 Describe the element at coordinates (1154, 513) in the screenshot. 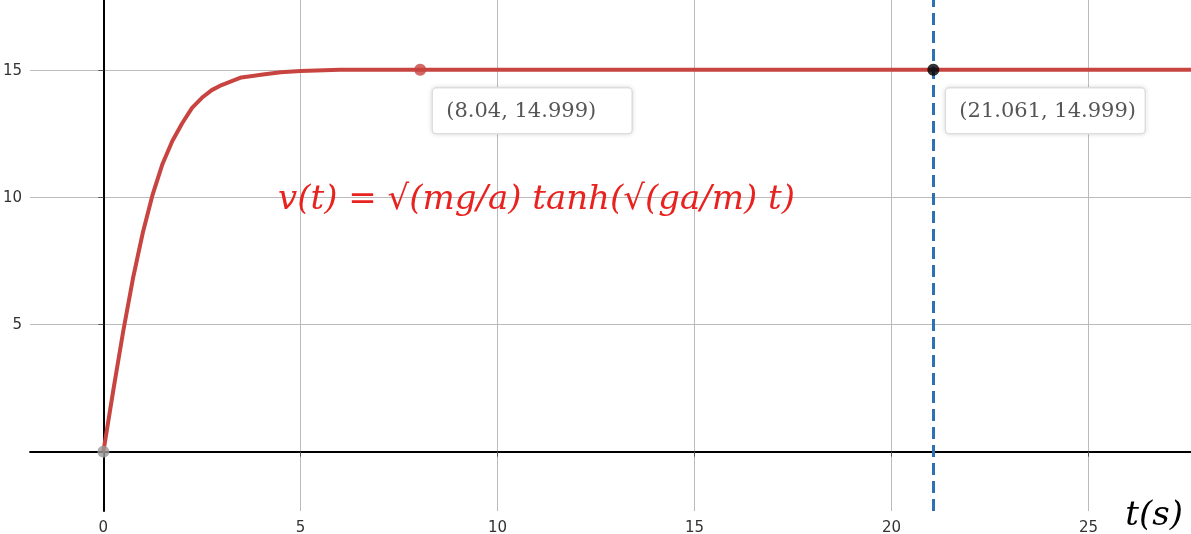

I see `x-axis-title: t(s)` at that location.